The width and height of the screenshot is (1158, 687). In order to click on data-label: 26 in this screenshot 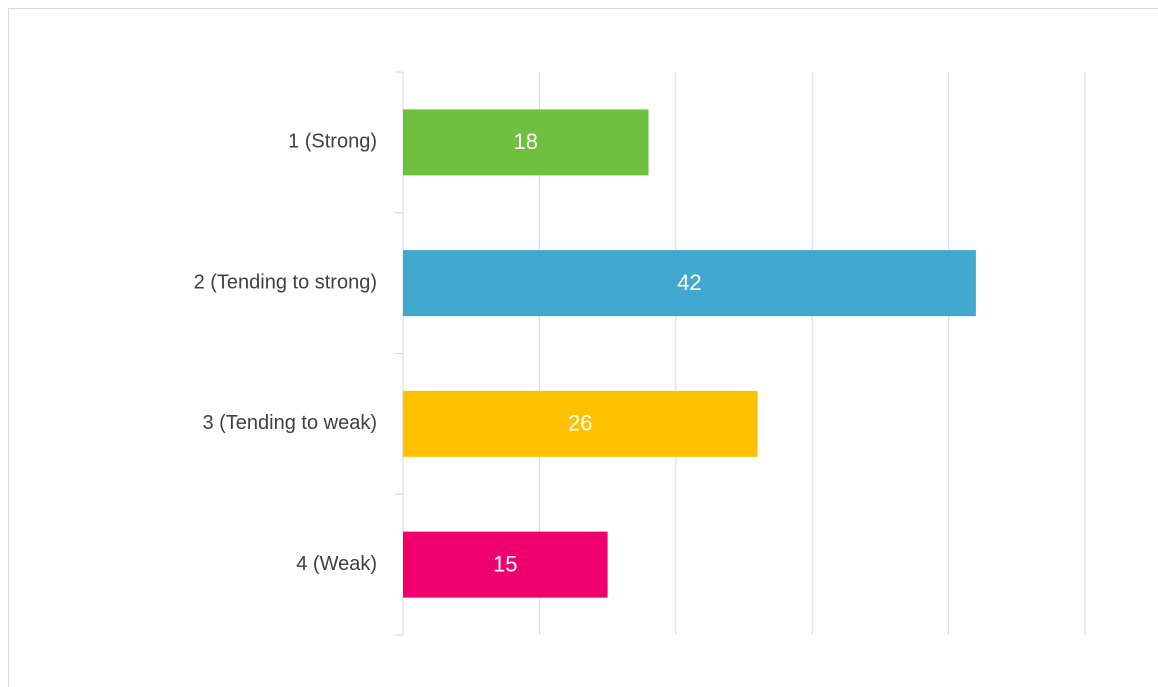, I will do `click(580, 423)`.